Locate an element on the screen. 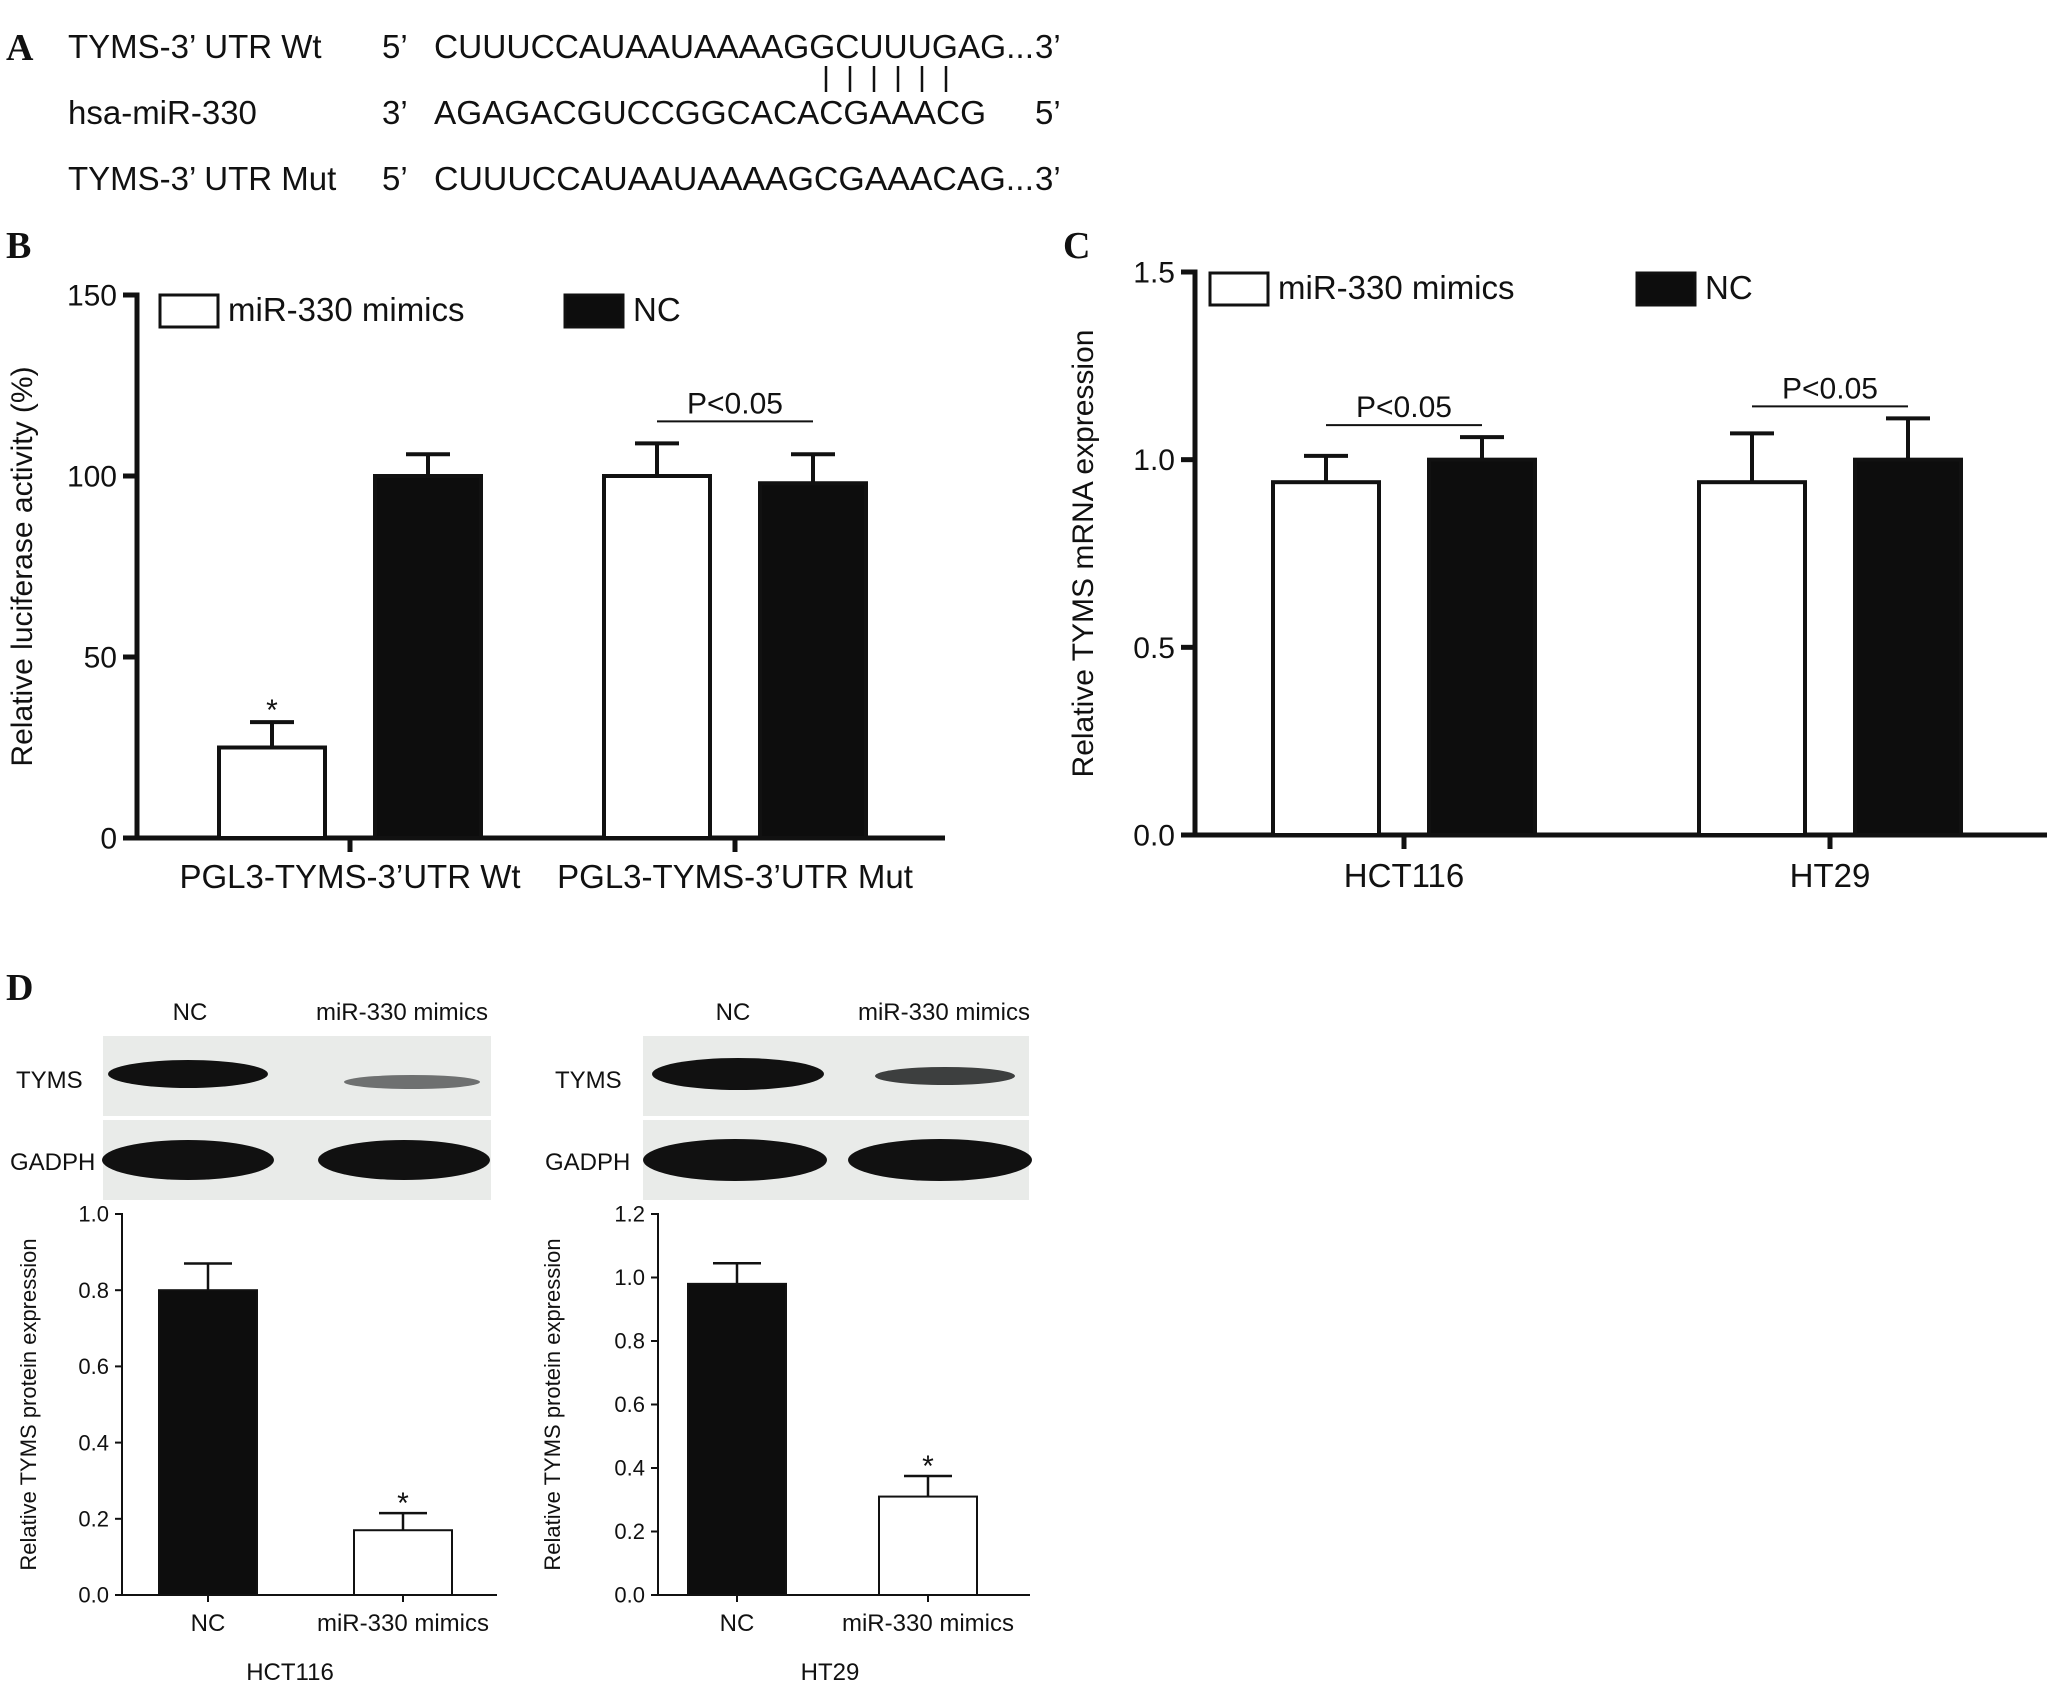 The width and height of the screenshot is (2050, 1684). mirna-3prime: 3’ is located at coordinates (395, 112).